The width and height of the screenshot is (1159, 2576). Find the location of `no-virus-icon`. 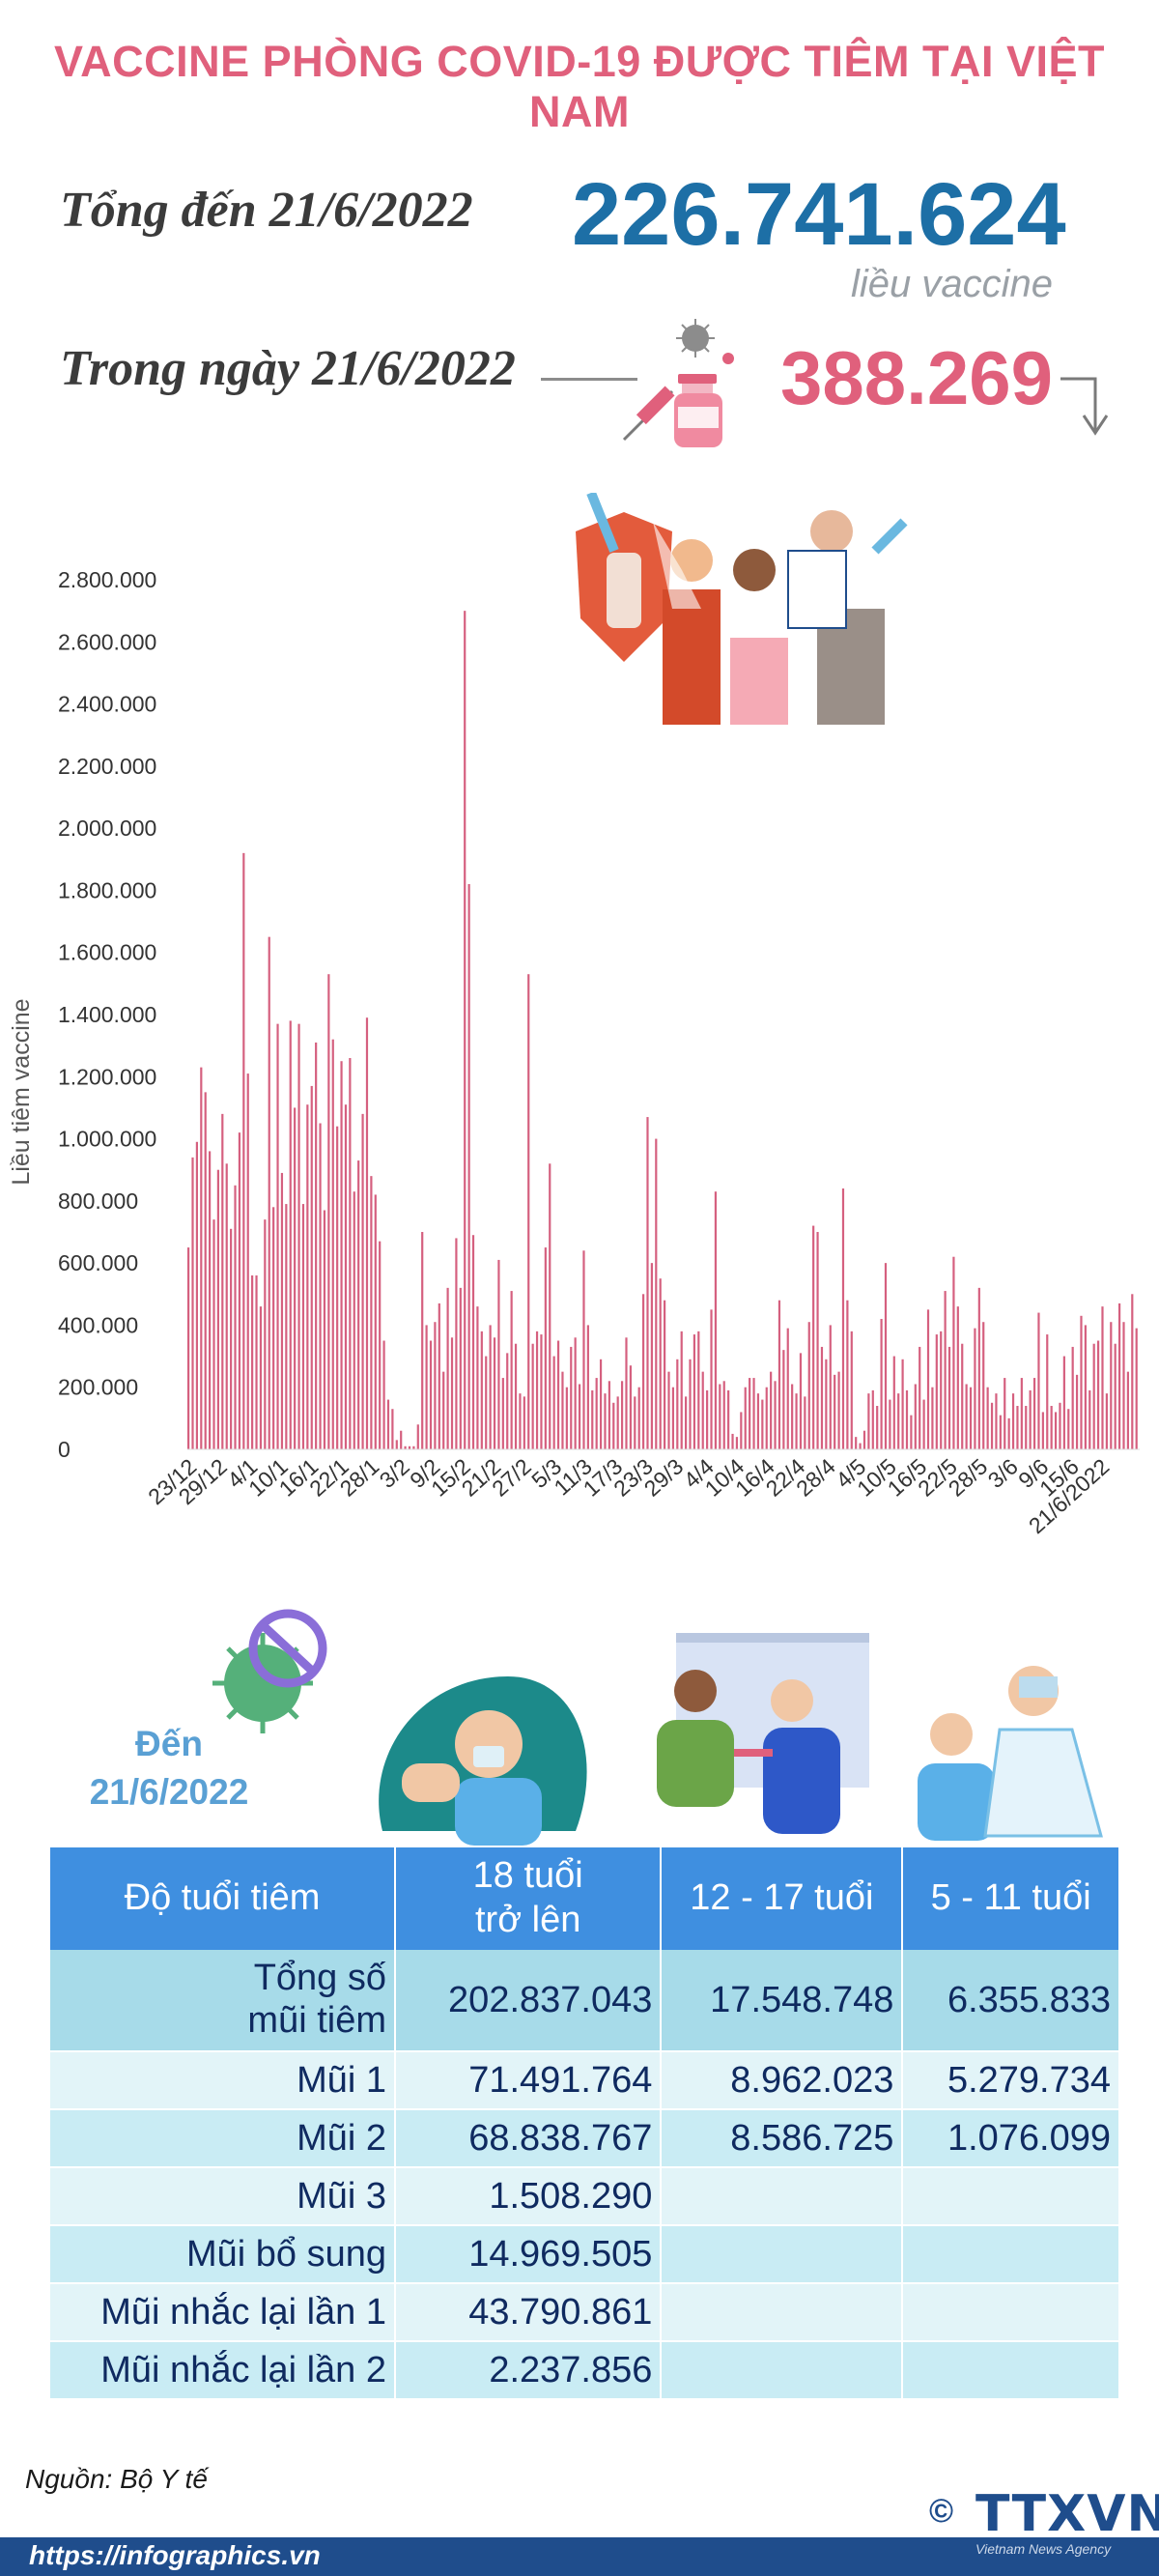

no-virus-icon is located at coordinates (269, 1671).